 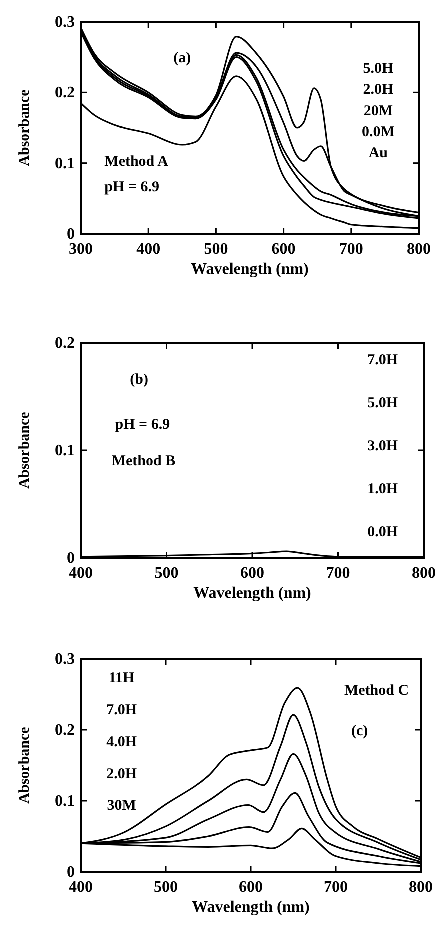 I want to click on annotation: 11H, so click(x=122, y=678).